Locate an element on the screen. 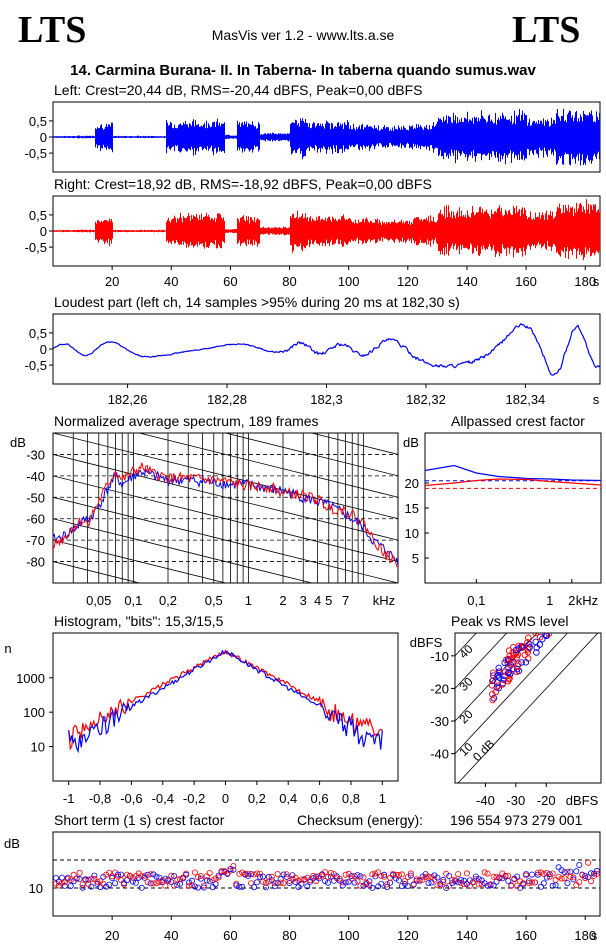  peak-rms-crest-label: 40 is located at coordinates (466, 652).